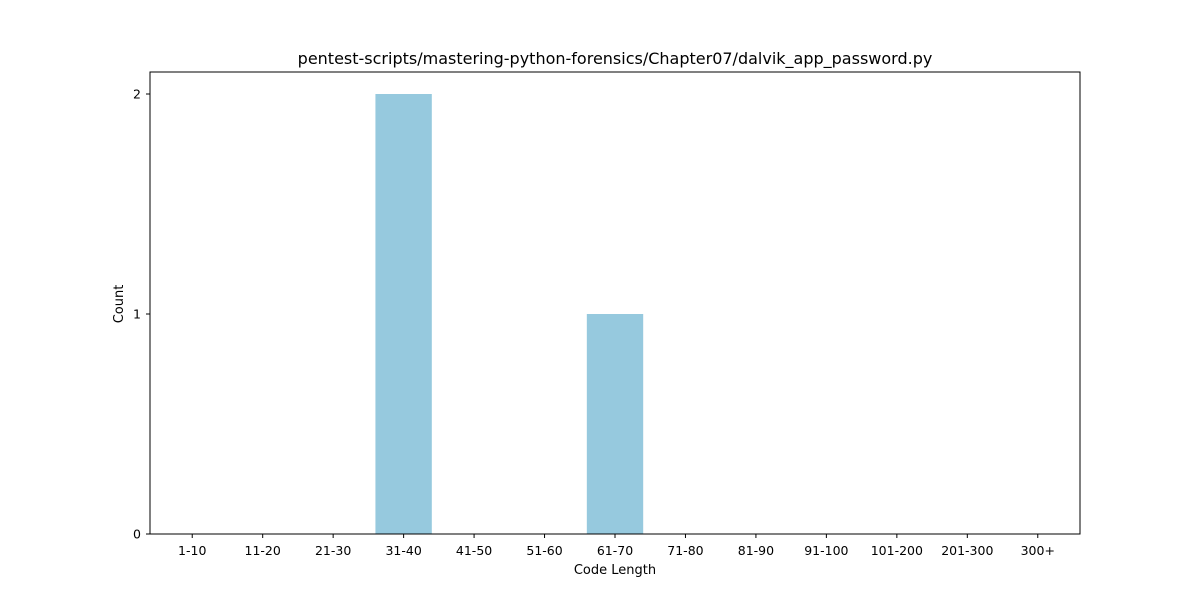  What do you see at coordinates (615, 570) in the screenshot?
I see `x-axis-label: Code Length` at bounding box center [615, 570].